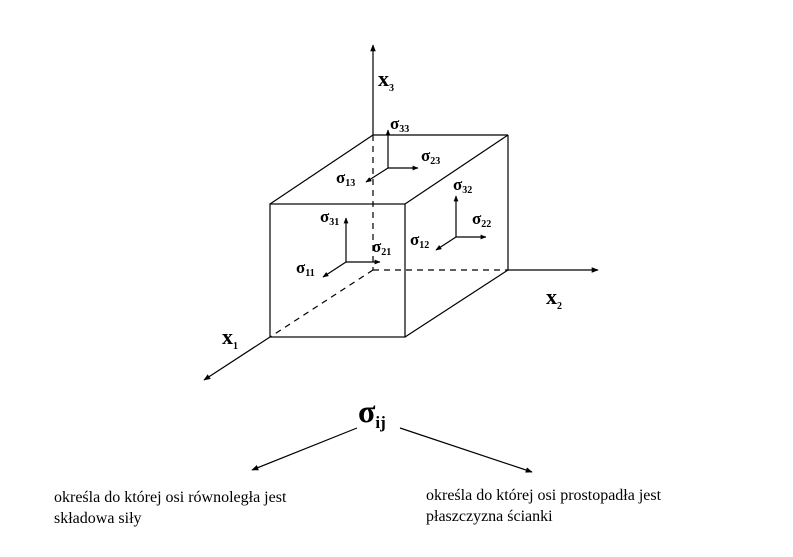 The image size is (793, 557). What do you see at coordinates (170, 497) in the screenshot?
I see `description-left-line-1: określa do której osi równoległa jest` at bounding box center [170, 497].